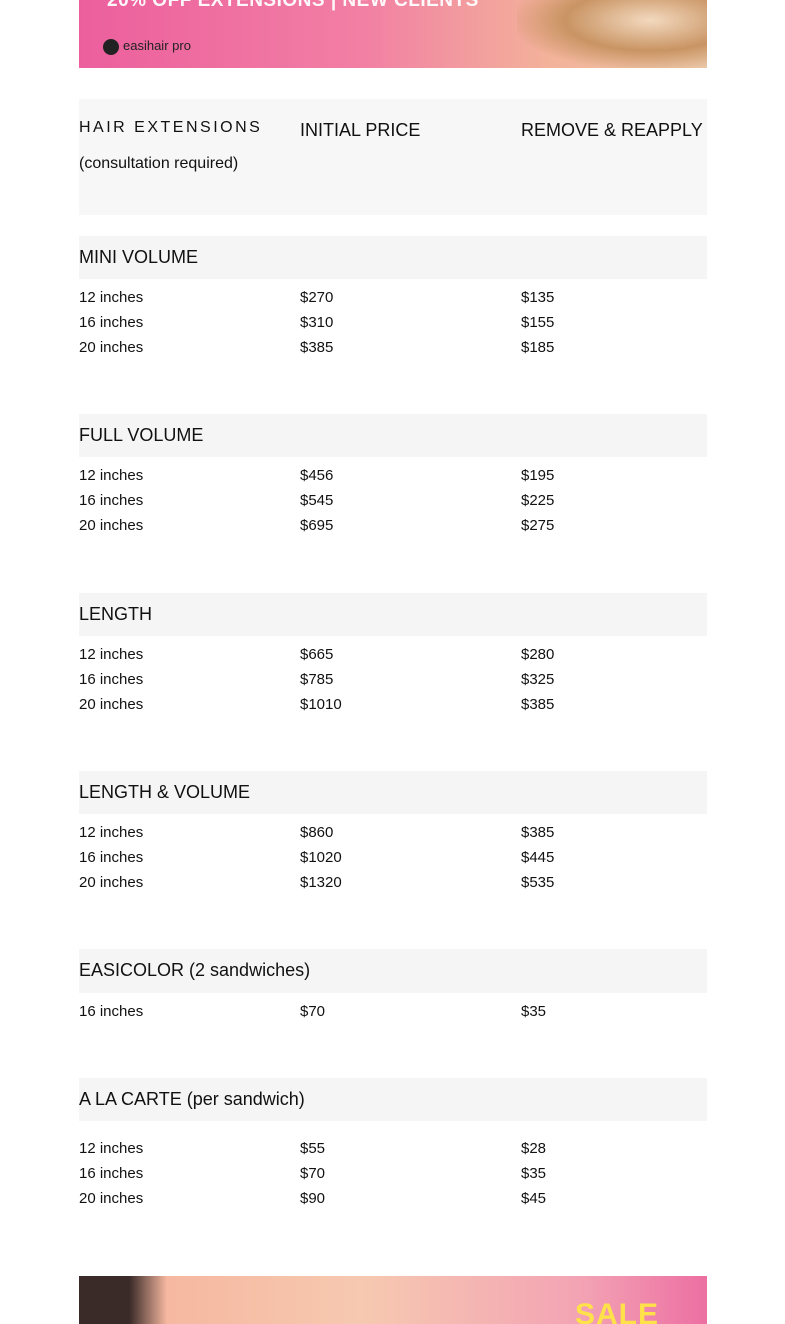  What do you see at coordinates (317, 654) in the screenshot?
I see `price-cell: $665` at bounding box center [317, 654].